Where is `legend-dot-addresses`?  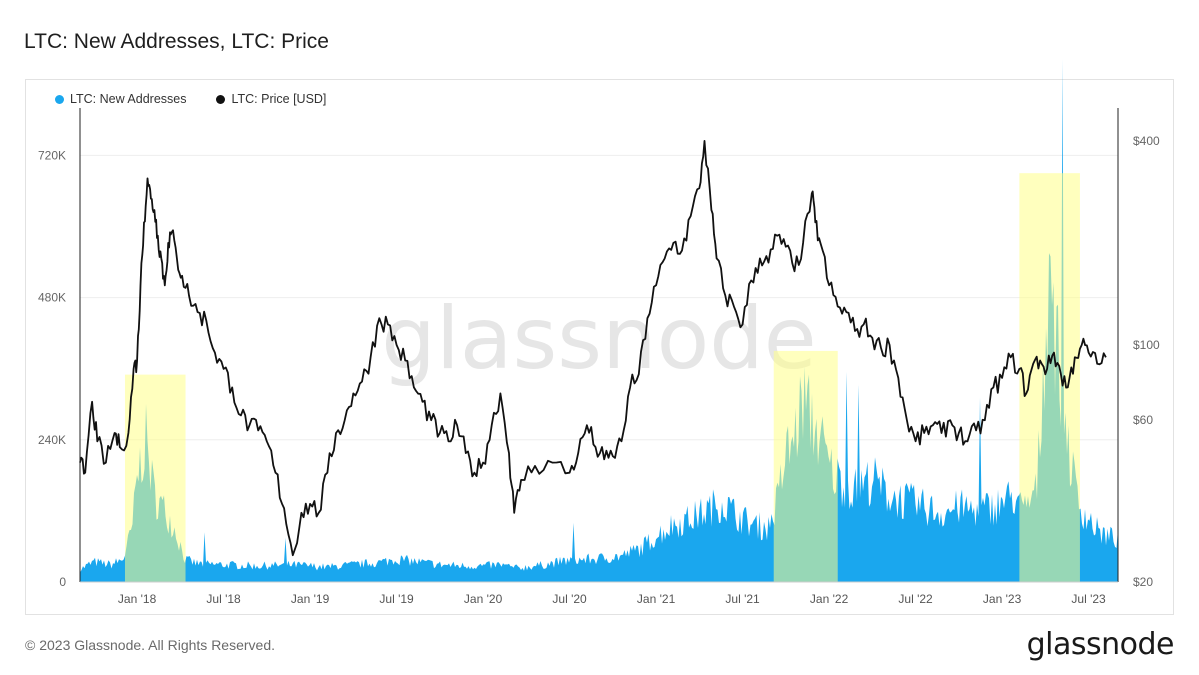 legend-dot-addresses is located at coordinates (59, 99).